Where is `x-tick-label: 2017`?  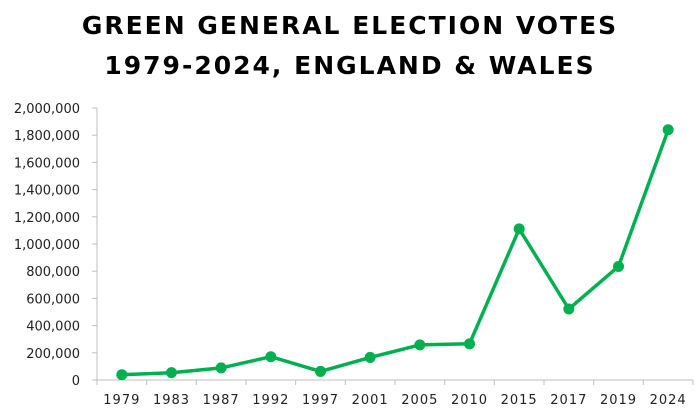 x-tick-label: 2017 is located at coordinates (568, 400).